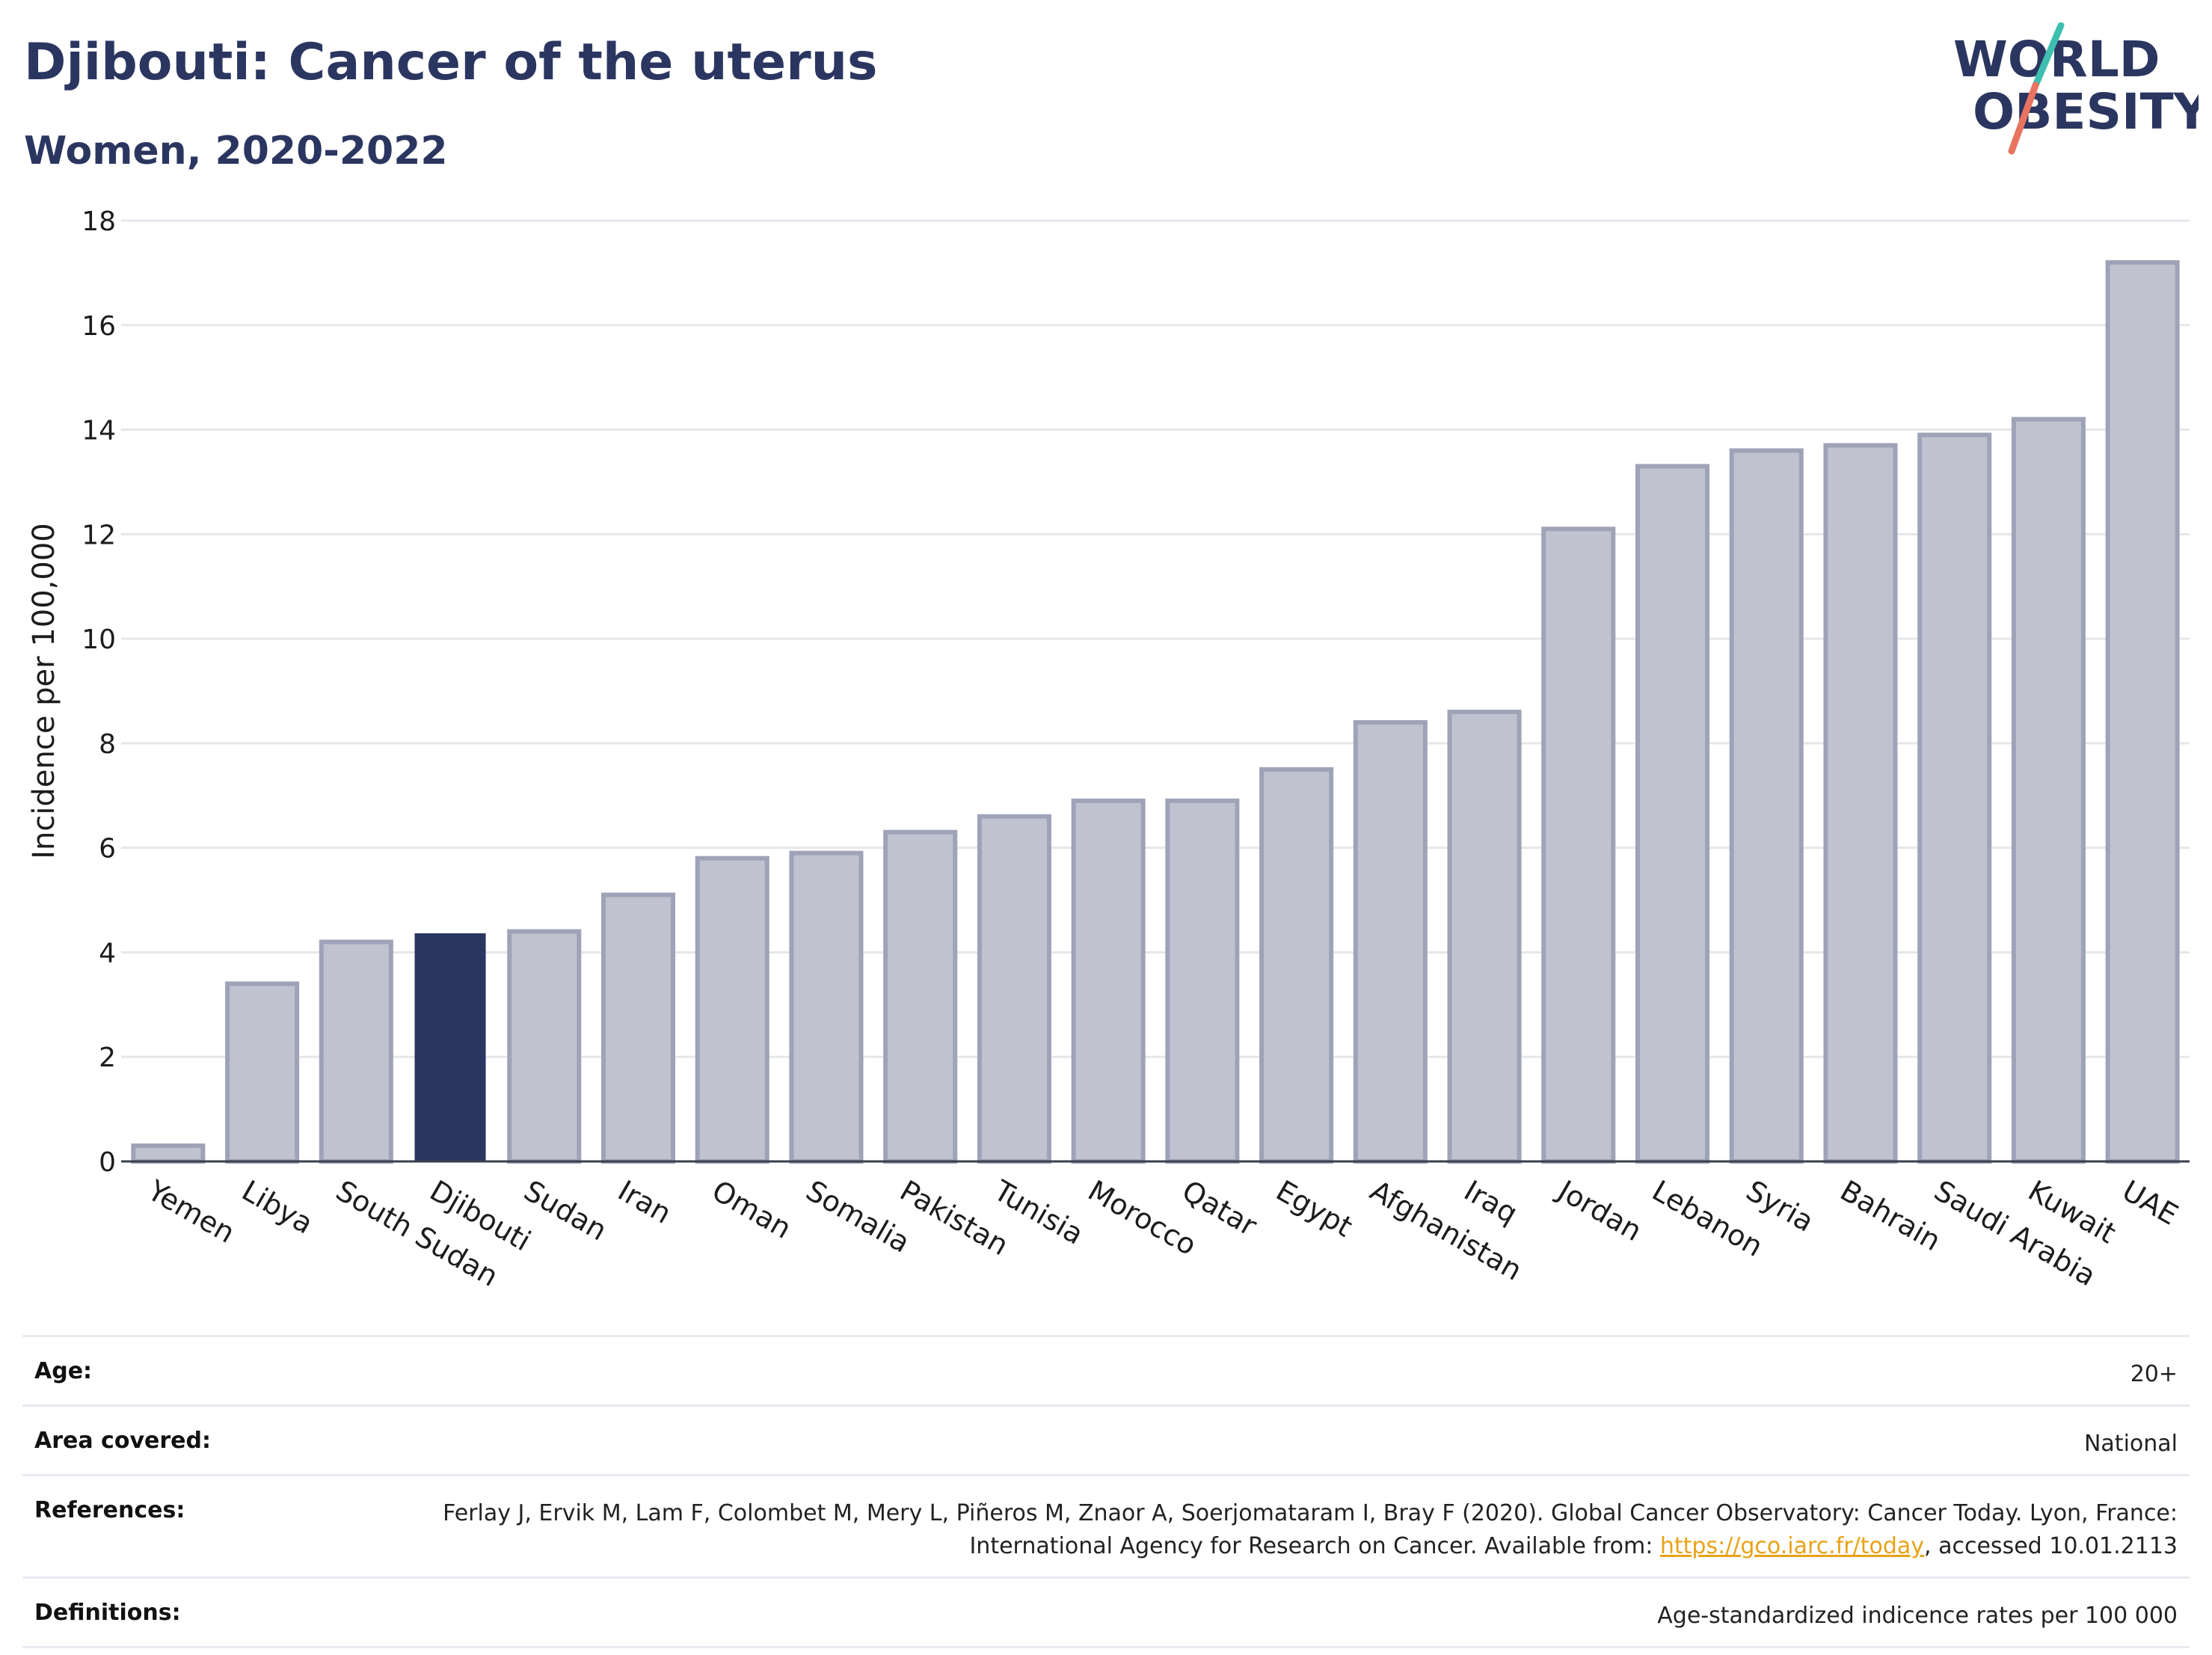  I want to click on bar-oman, so click(732, 1010).